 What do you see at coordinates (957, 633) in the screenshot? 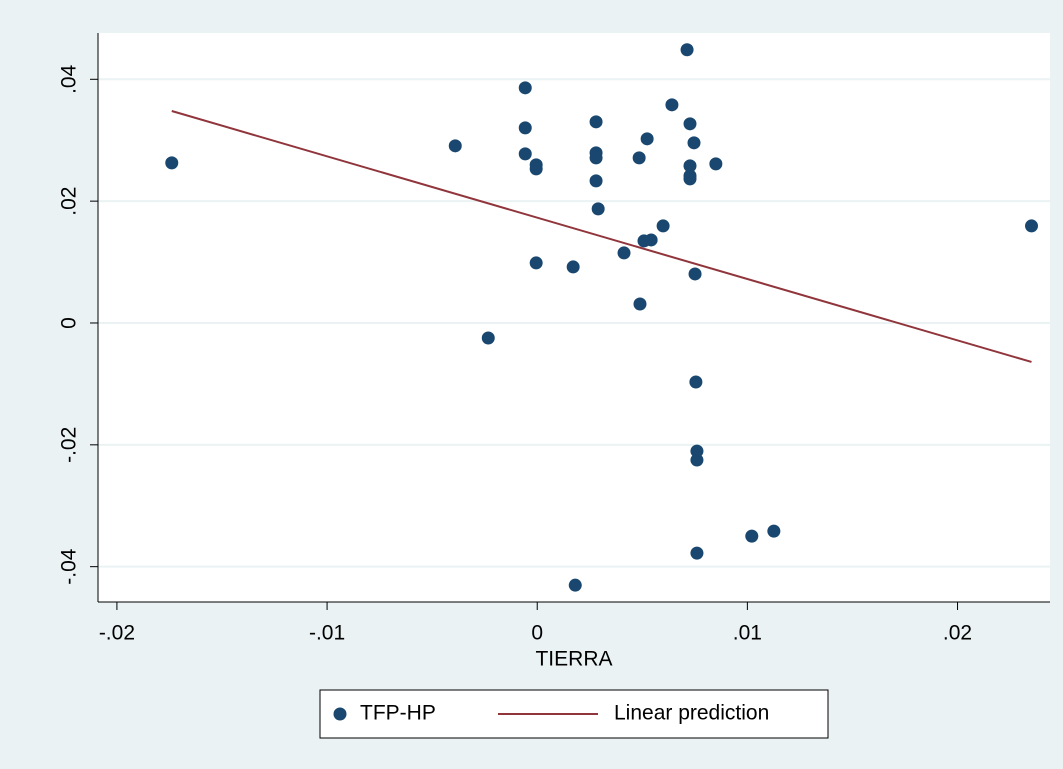
I see `x-tick-label: .02` at bounding box center [957, 633].